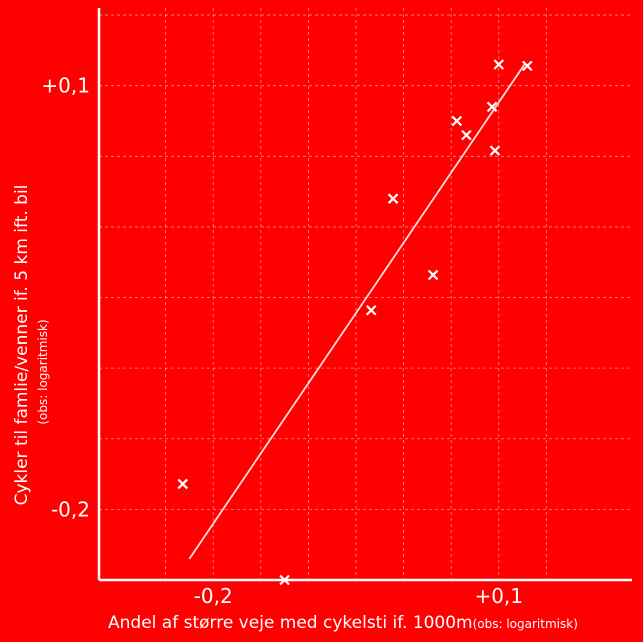 The image size is (643, 642). What do you see at coordinates (70, 509) in the screenshot?
I see `y-tick-label: -0,2` at bounding box center [70, 509].